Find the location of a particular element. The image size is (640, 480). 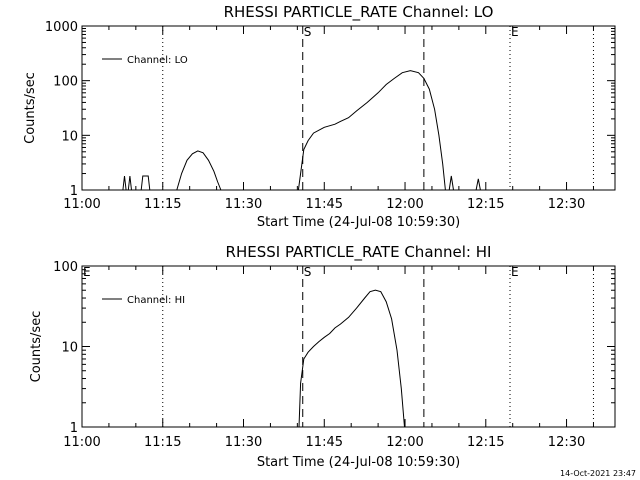

footer-timestamp: 14-Oct-2021 23:47 is located at coordinates (598, 473).